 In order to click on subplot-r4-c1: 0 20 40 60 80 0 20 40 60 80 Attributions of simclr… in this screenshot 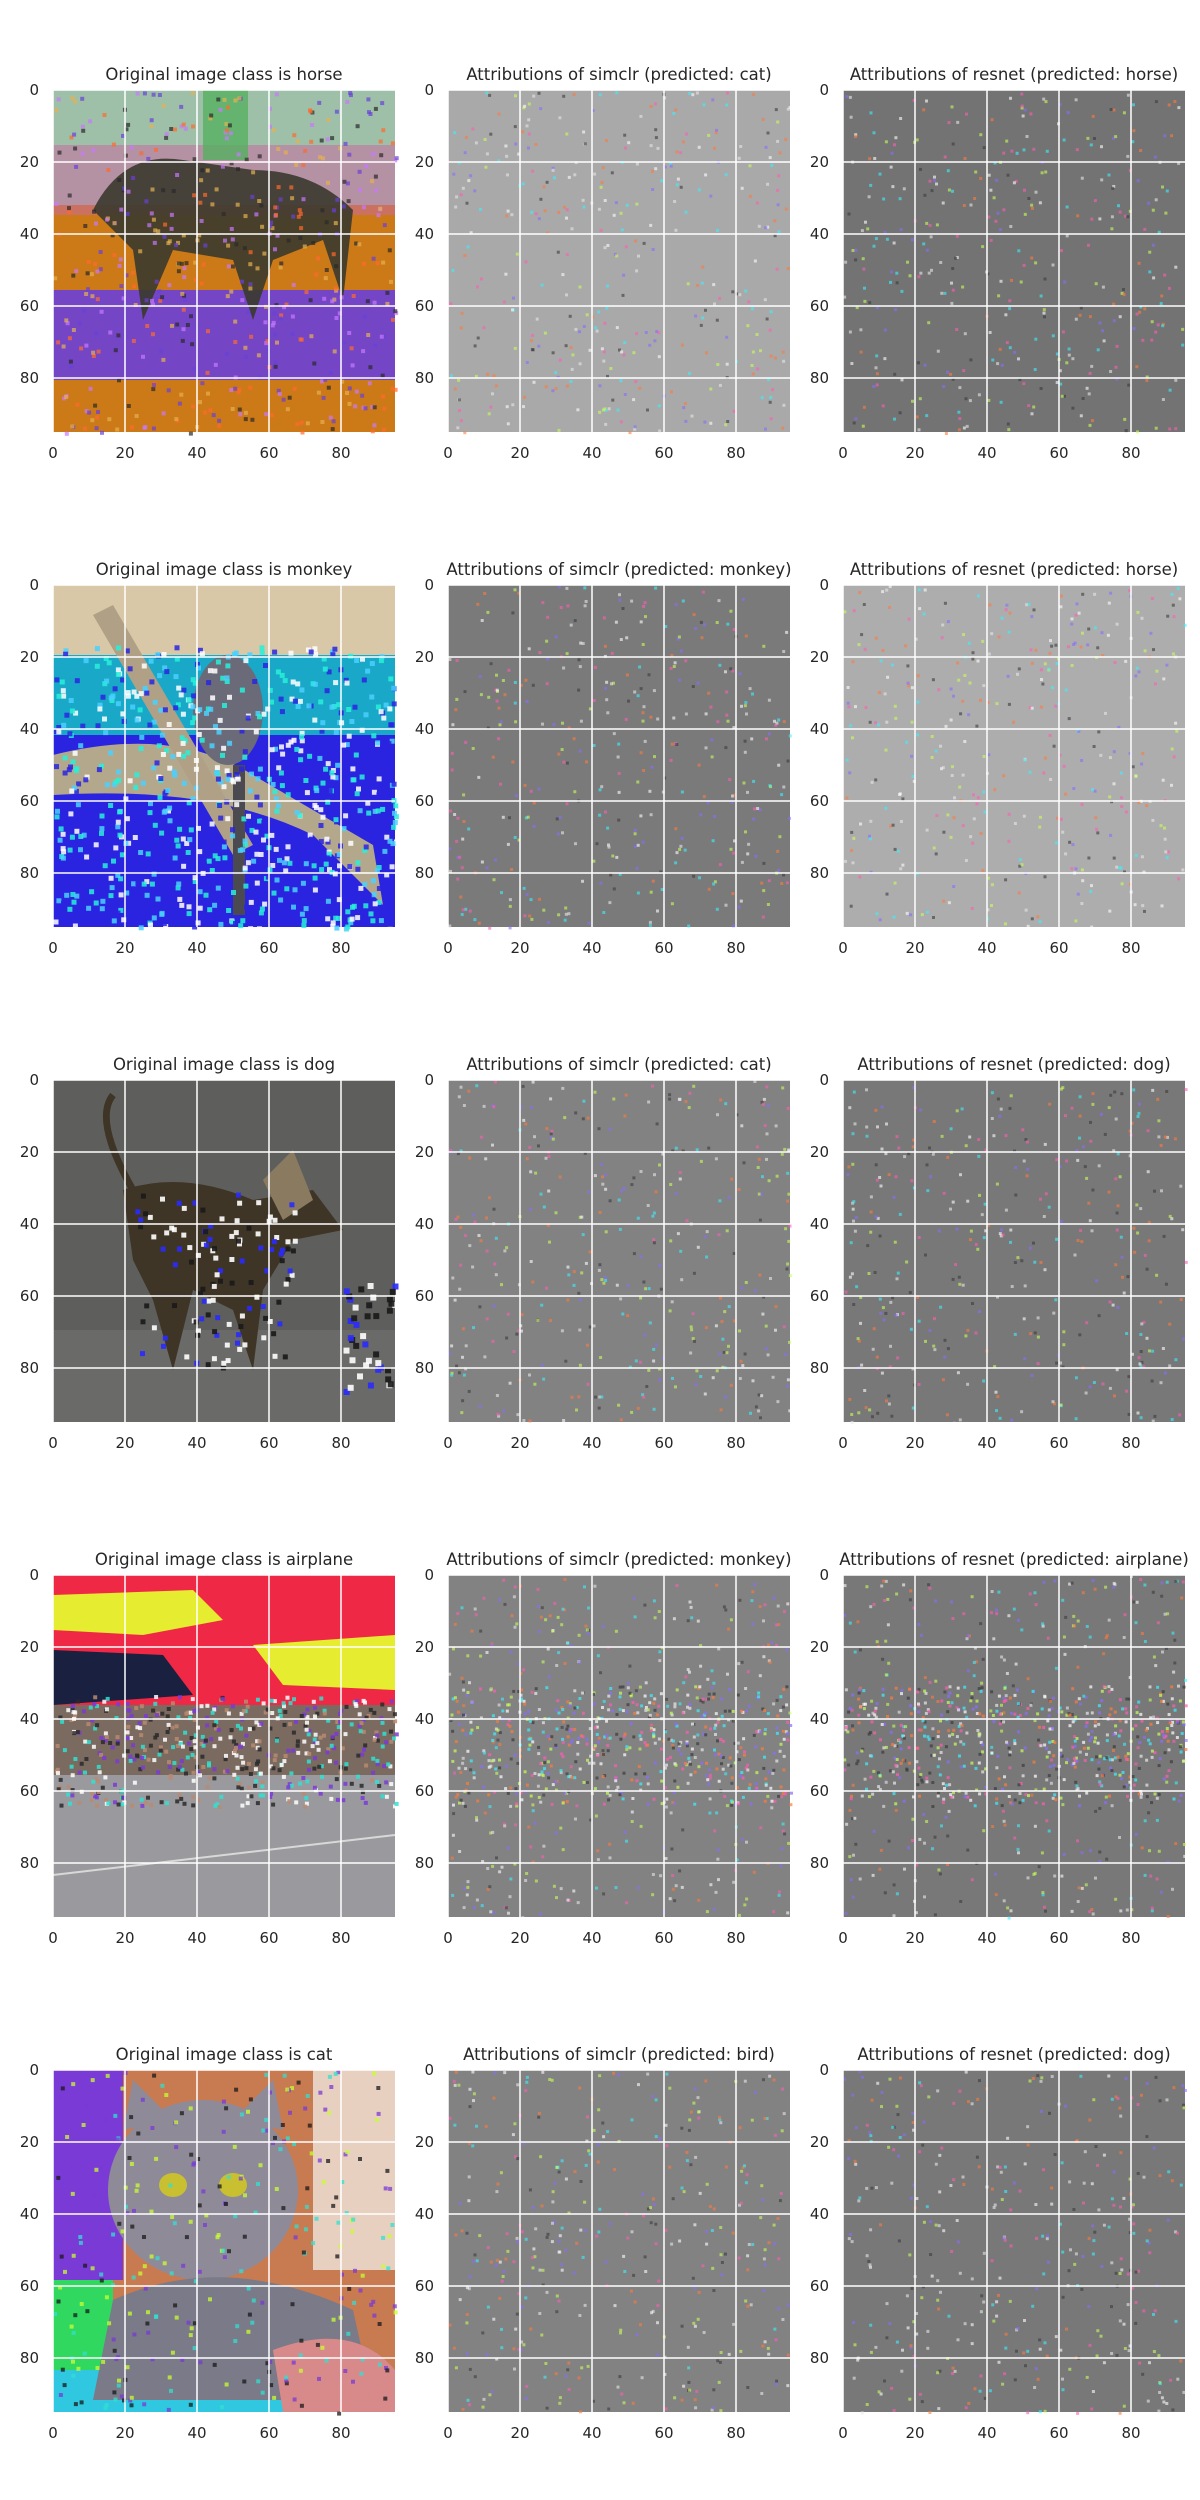, I will do `click(602, 2243)`.